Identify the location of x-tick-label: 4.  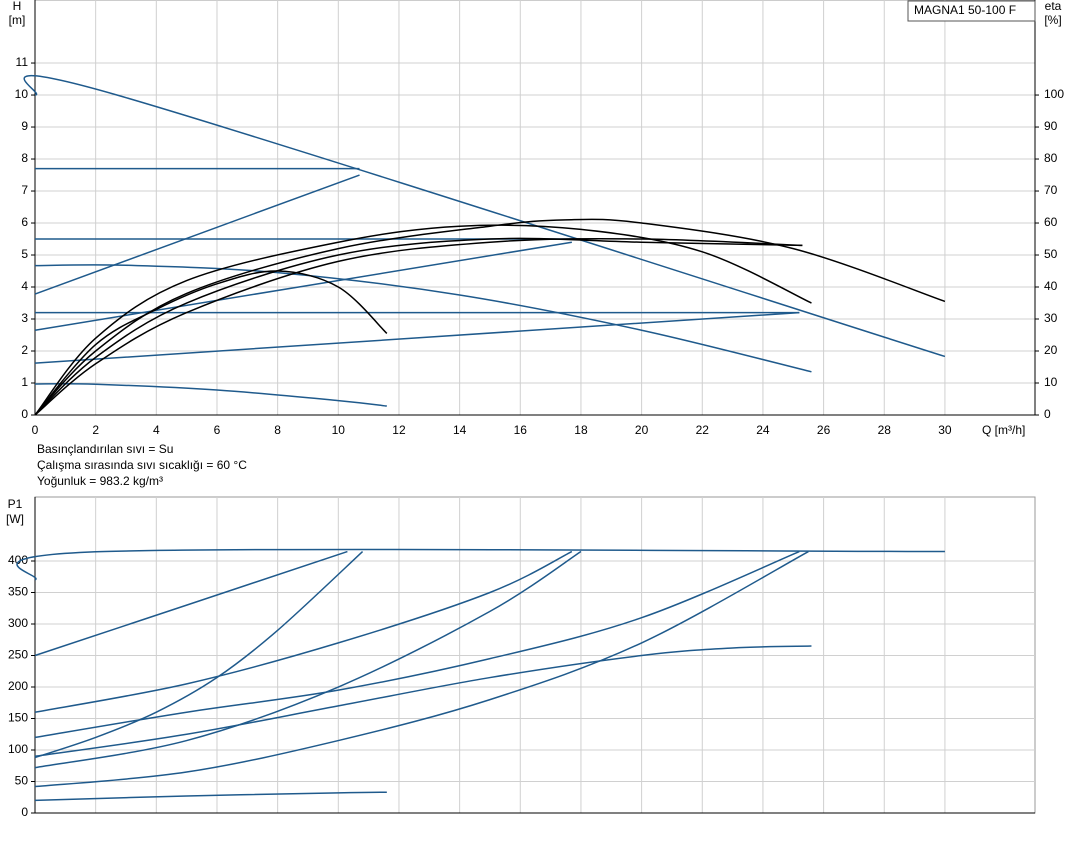
(156, 430).